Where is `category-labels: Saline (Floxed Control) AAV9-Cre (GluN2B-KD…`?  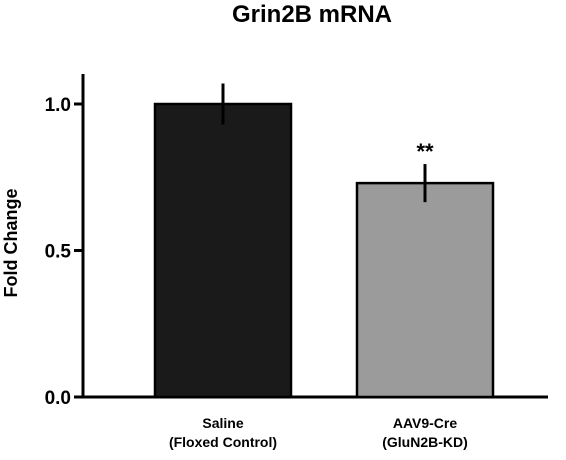
category-labels: Saline (Floxed Control) AAV9-Cre (GluN2B-KD… is located at coordinates (318, 432).